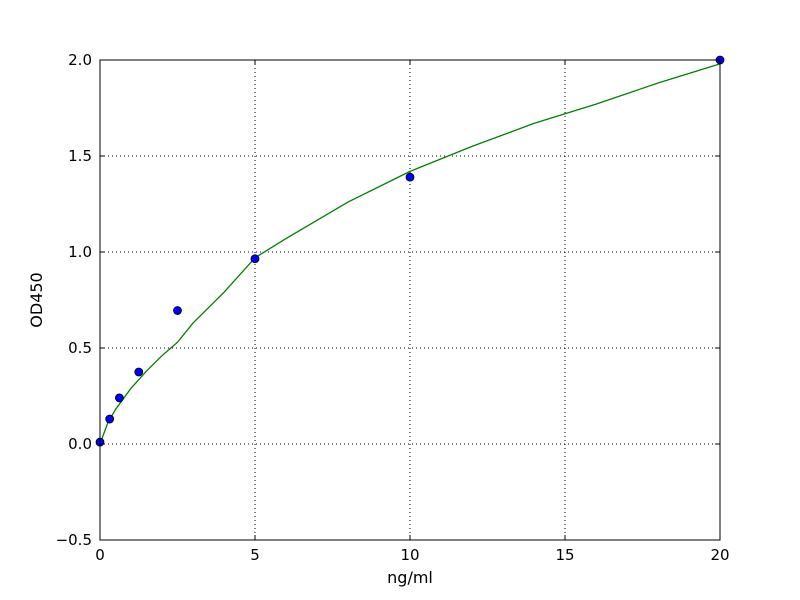 The height and width of the screenshot is (600, 800). Describe the element at coordinates (255, 555) in the screenshot. I see `x-tick-label: 5` at that location.